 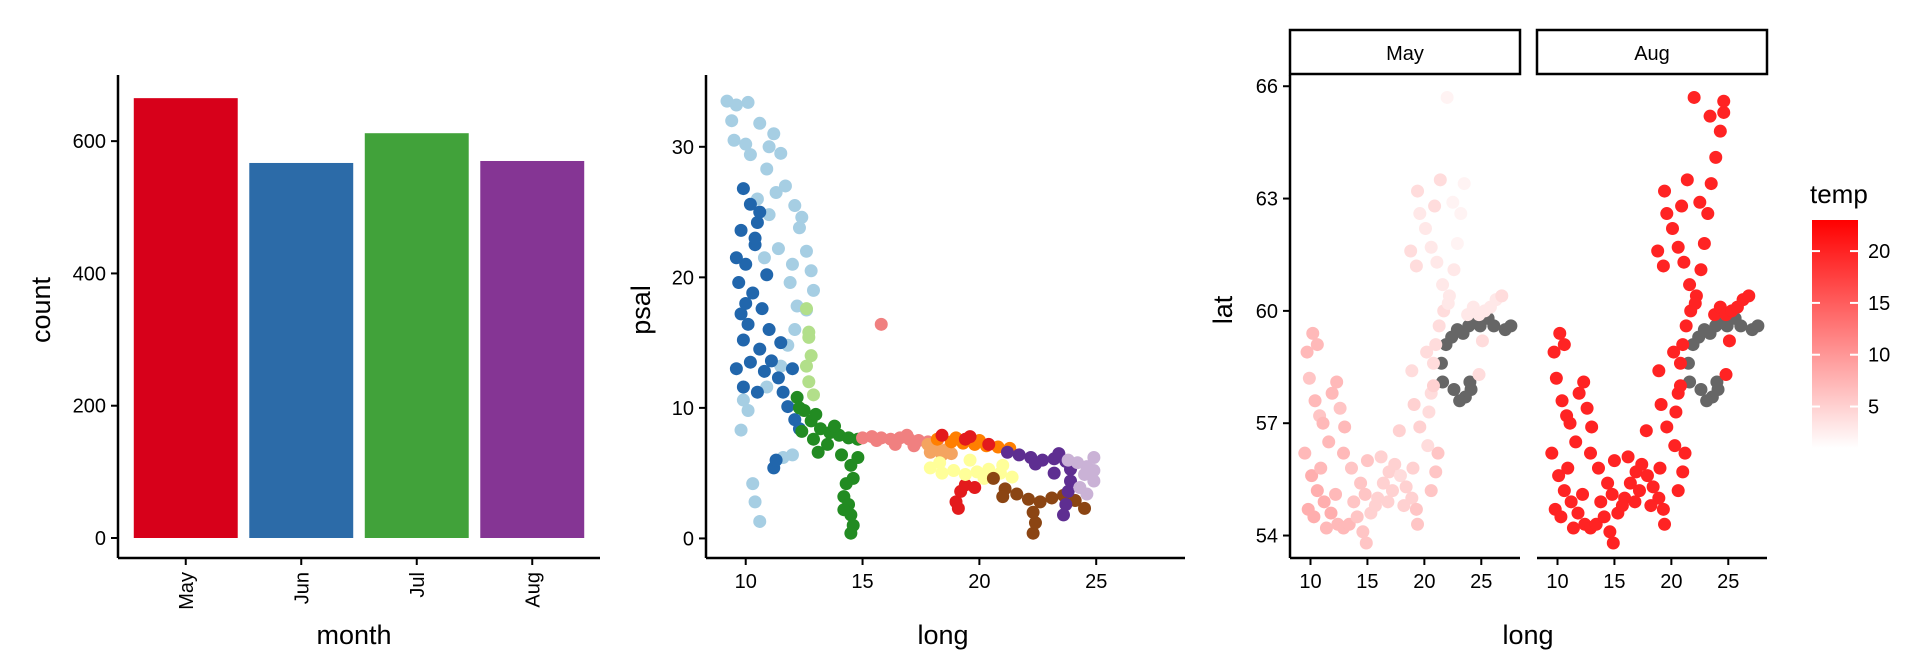 What do you see at coordinates (187, 591) in the screenshot?
I see `bar-x-tick-label: May` at bounding box center [187, 591].